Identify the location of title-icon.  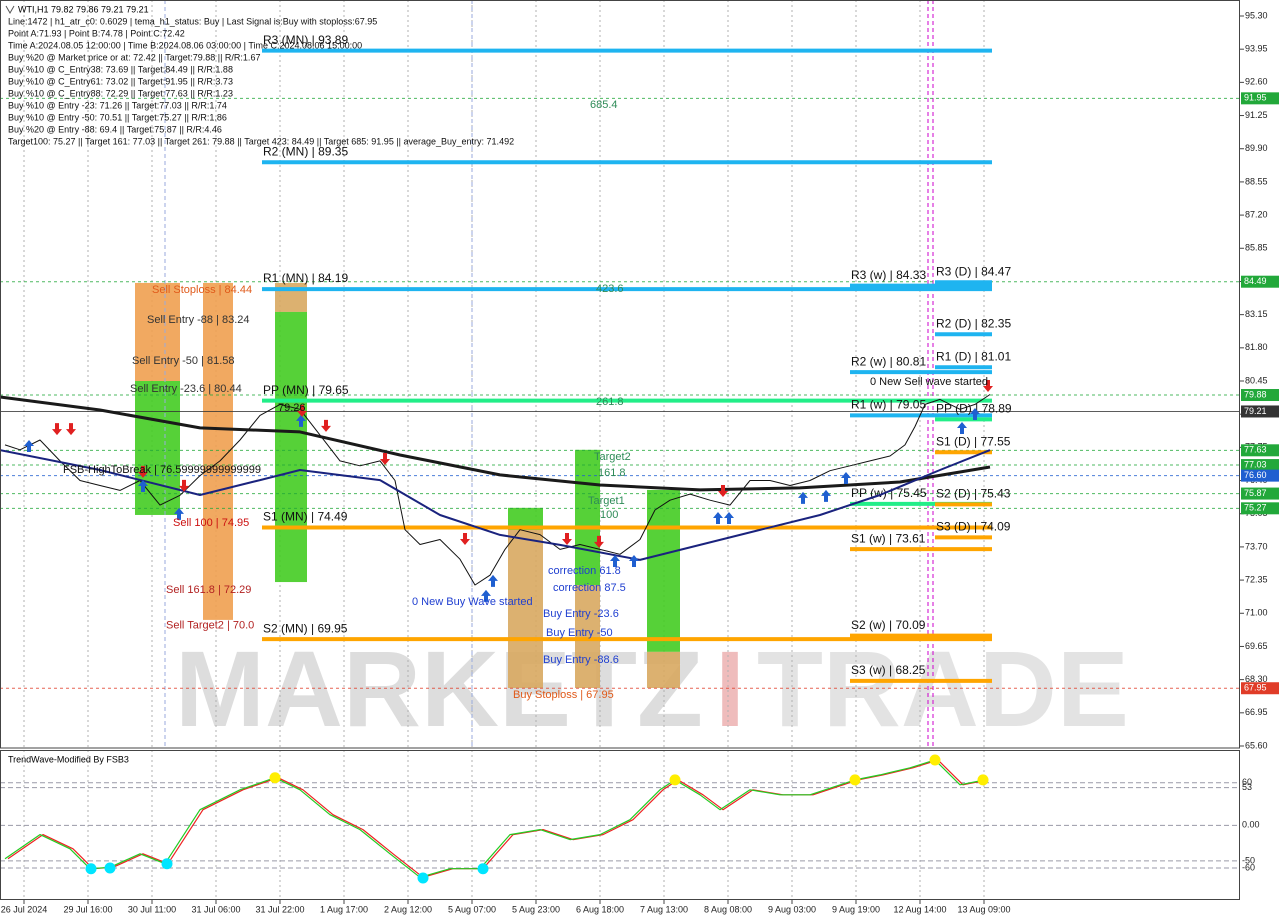
(10, 10).